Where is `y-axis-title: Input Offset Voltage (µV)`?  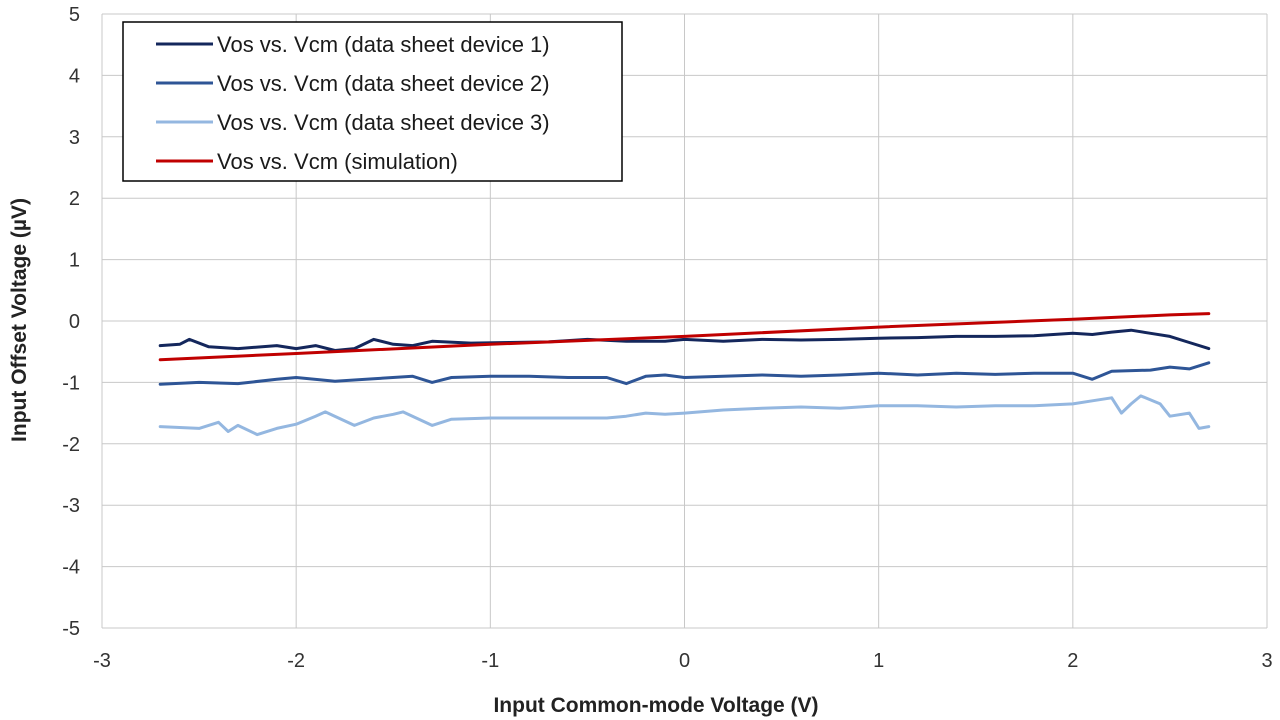
y-axis-title: Input Offset Voltage (µV) is located at coordinates (19, 320).